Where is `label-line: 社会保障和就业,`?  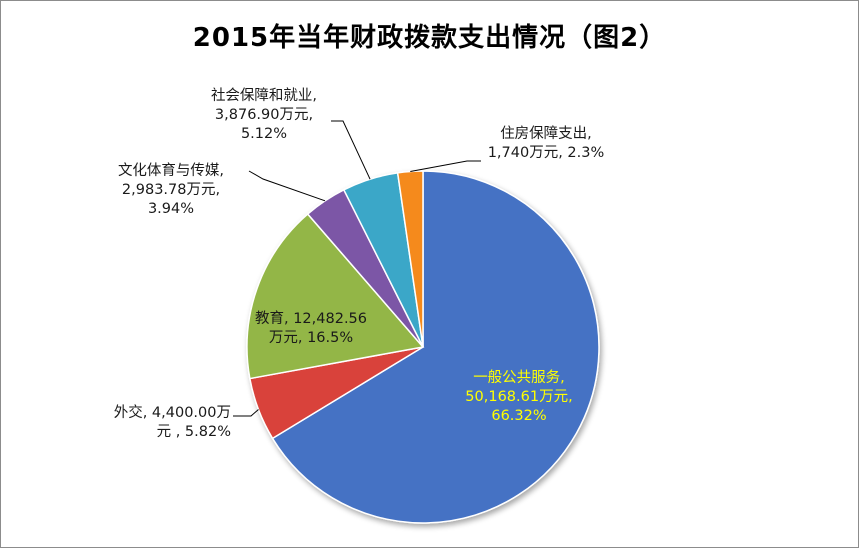
label-line: 社会保障和就业, is located at coordinates (264, 96).